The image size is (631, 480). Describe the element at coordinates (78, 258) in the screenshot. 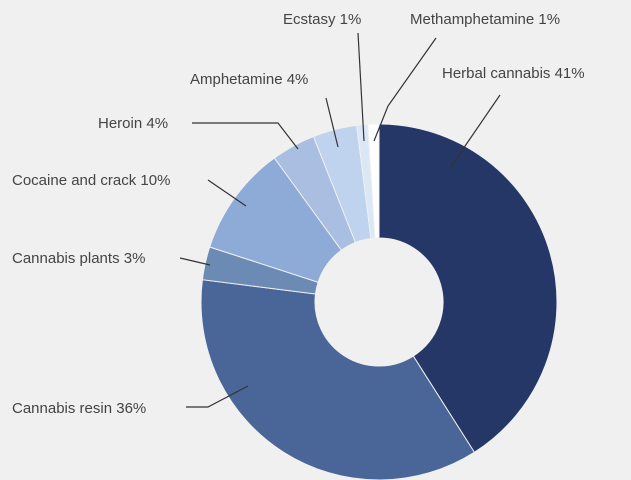

I see `slice-label: Cannabis plants 3%` at that location.